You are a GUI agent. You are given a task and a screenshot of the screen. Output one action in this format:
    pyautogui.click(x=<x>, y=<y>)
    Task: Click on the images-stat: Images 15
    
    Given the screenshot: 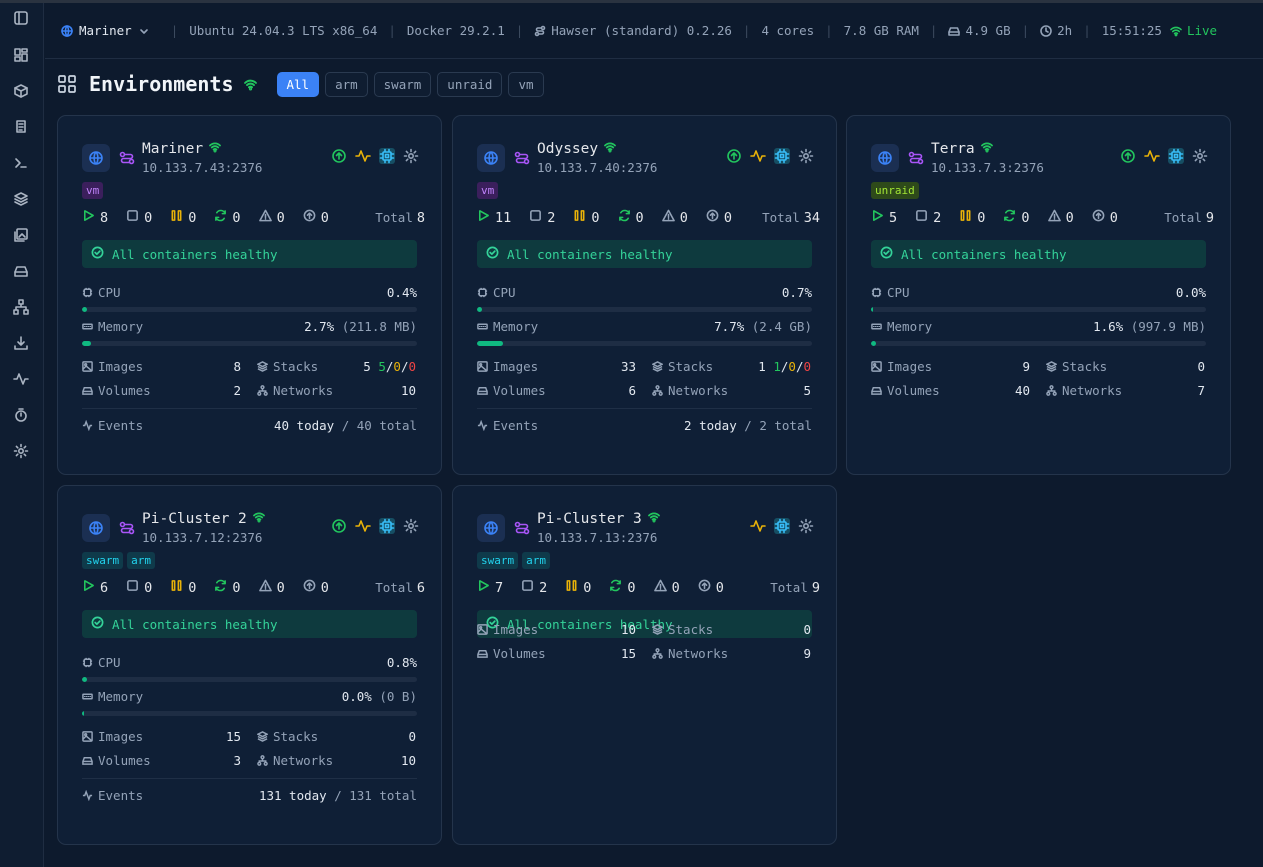 What is the action you would take?
    pyautogui.click(x=161, y=736)
    